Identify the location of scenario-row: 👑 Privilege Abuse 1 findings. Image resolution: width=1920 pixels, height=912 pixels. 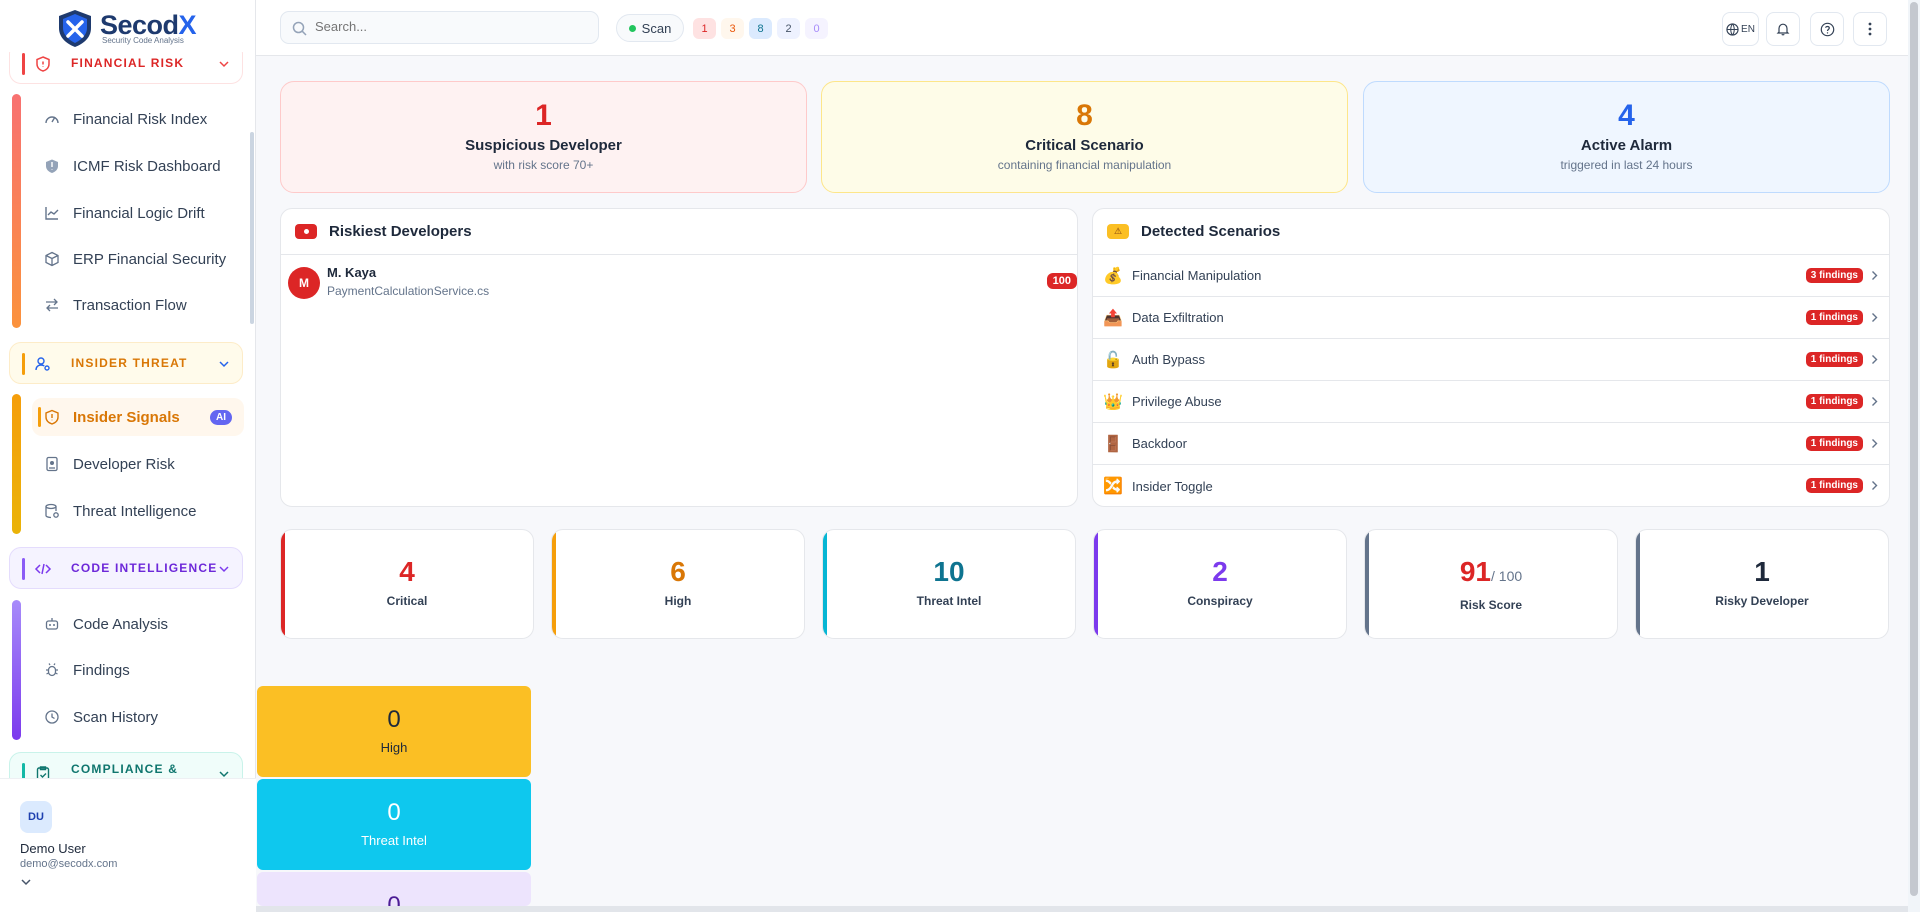
(1491, 402).